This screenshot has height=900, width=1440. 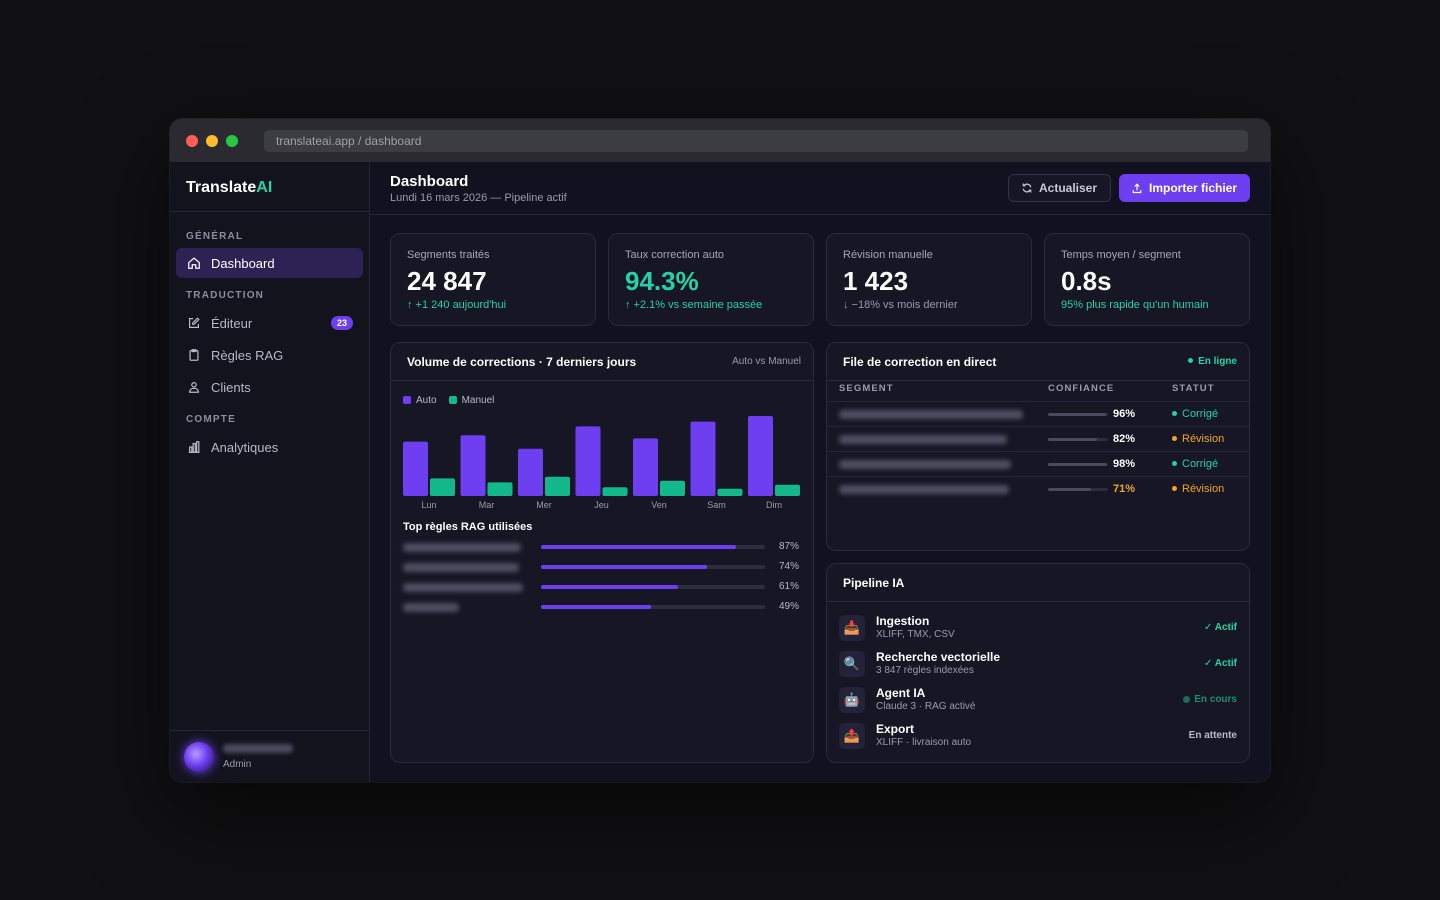 I want to click on step-name: Agent IA, so click(x=901, y=693).